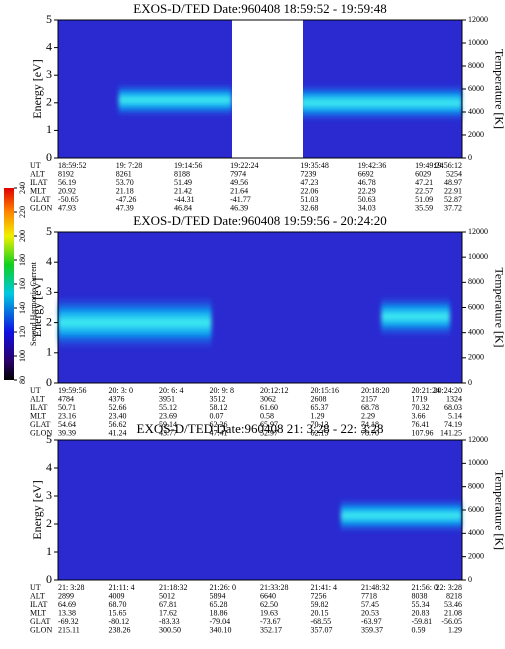  What do you see at coordinates (367, 182) in the screenshot?
I see `ephemeris-value: 46.78` at bounding box center [367, 182].